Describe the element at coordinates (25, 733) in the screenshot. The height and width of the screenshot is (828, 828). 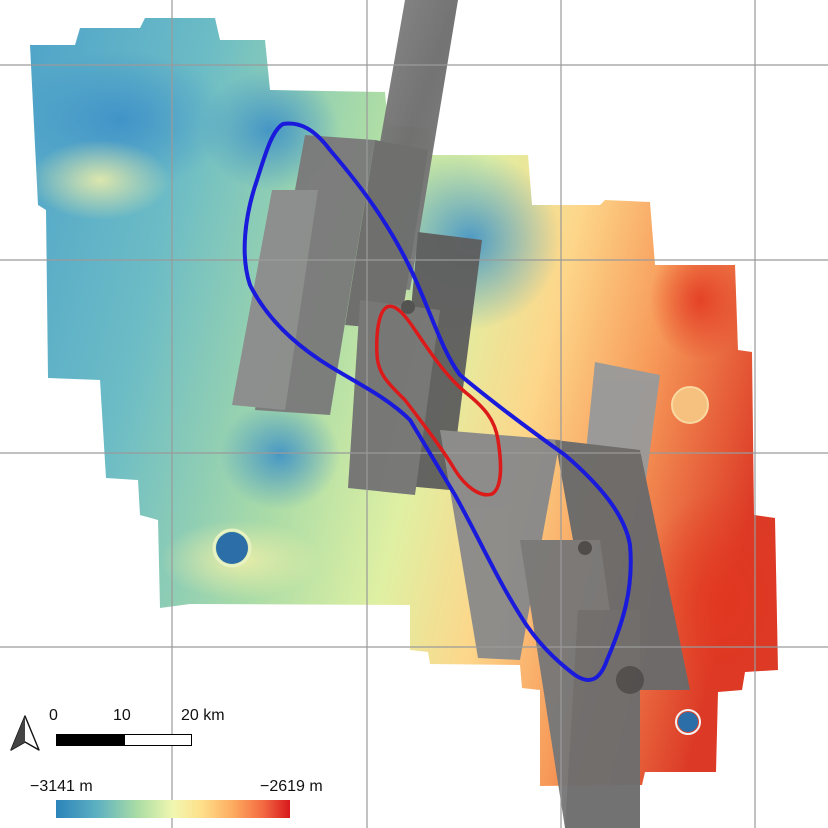
I see `north-arrow-icon` at that location.